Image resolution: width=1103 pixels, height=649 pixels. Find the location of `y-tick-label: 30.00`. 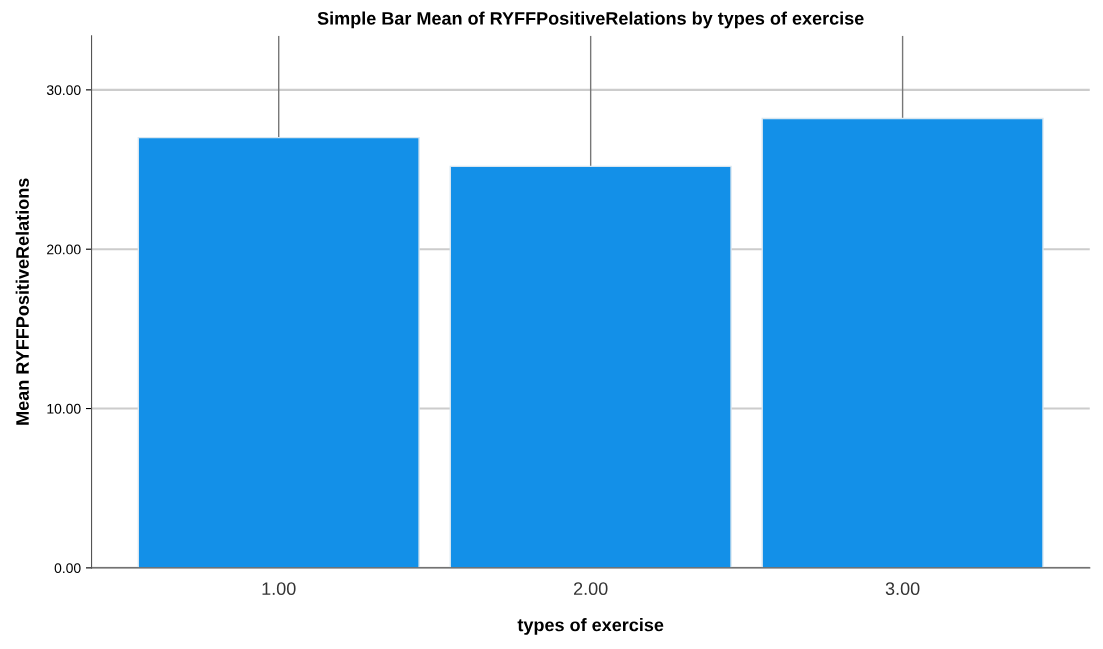

y-tick-label: 30.00 is located at coordinates (63, 90).